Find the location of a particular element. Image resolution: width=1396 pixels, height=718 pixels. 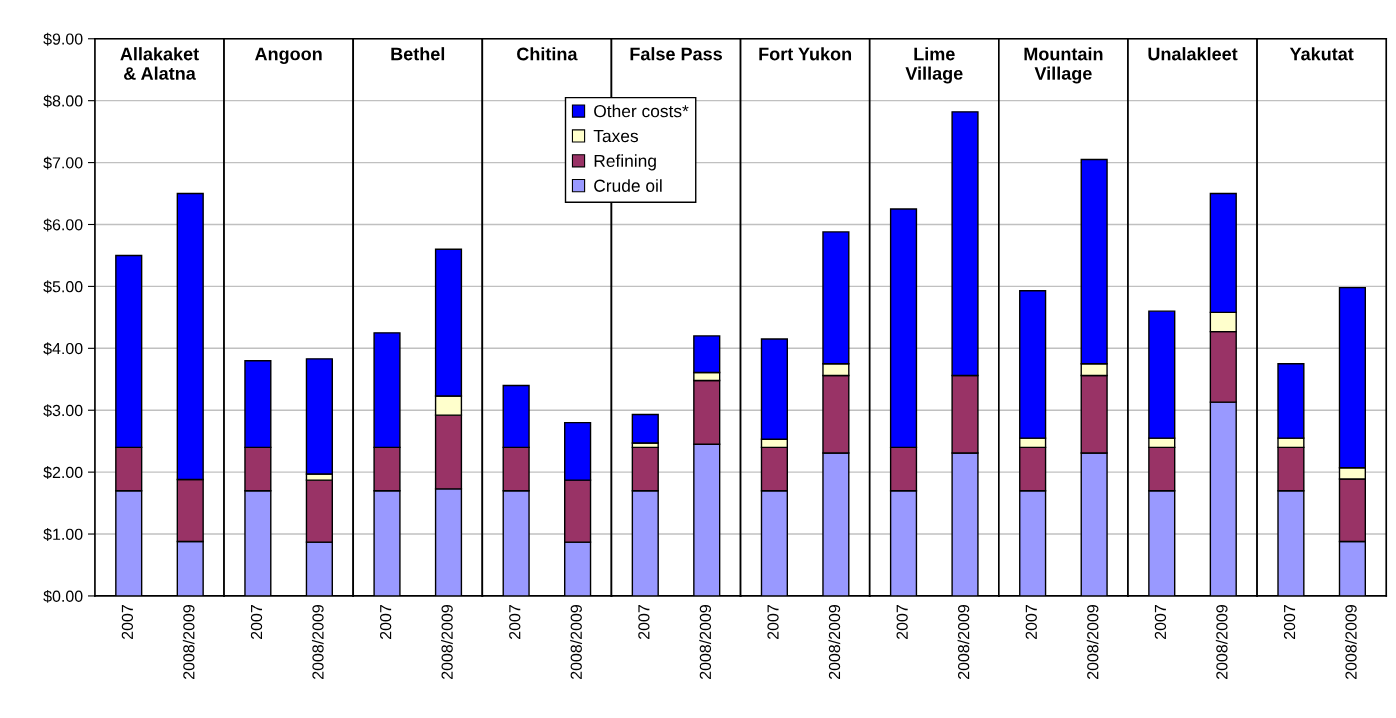

y-tick-label: $1.00 is located at coordinates (63, 534).